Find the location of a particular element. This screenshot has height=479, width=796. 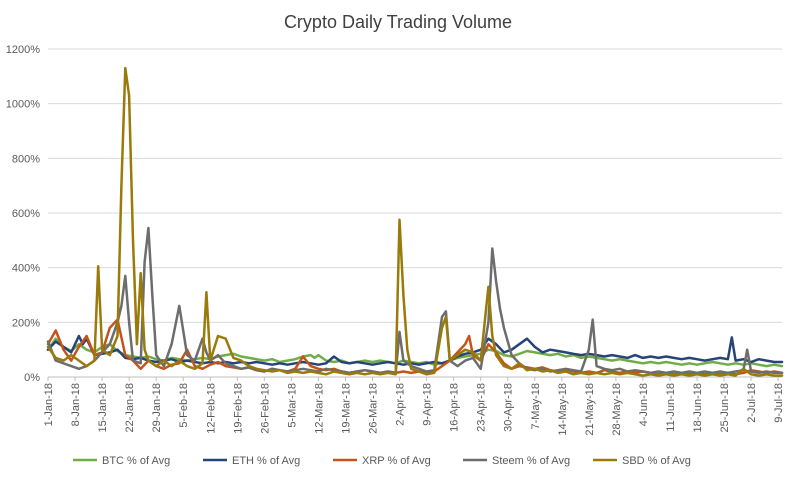

x-tick-label: 9-Jul-18 is located at coordinates (779, 403).